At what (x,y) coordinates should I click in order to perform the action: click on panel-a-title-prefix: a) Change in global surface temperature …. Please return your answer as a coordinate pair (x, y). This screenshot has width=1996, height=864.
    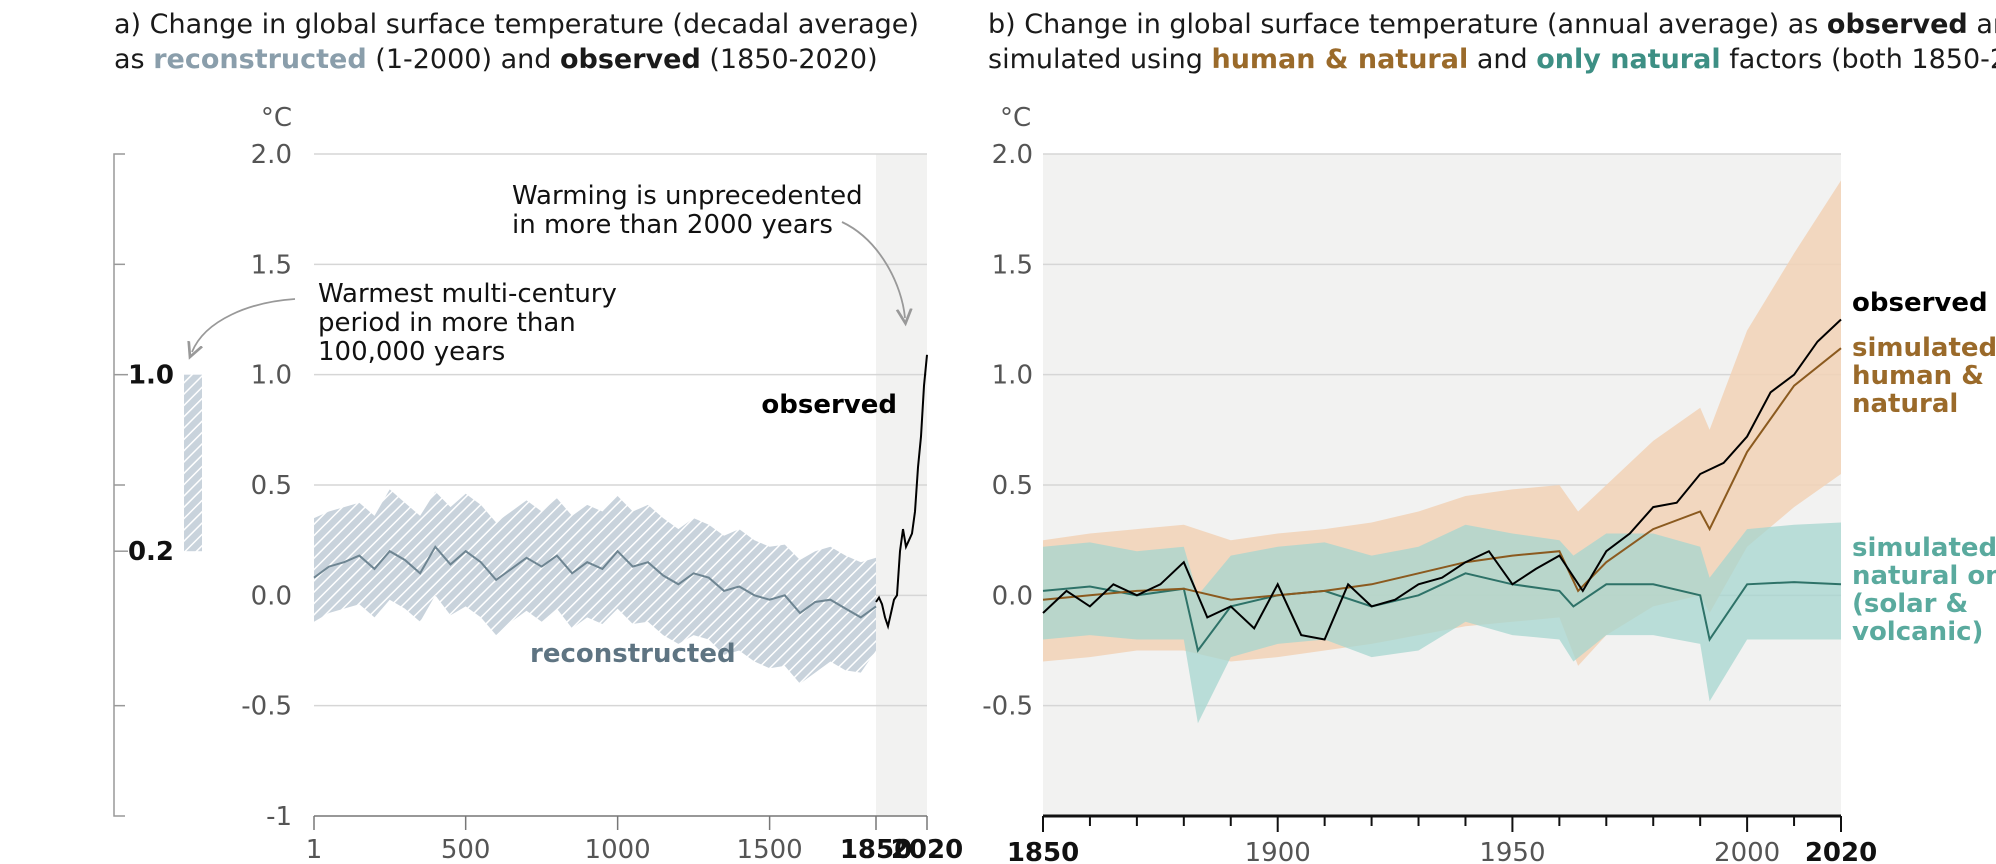
    Looking at the image, I should click on (516, 24).